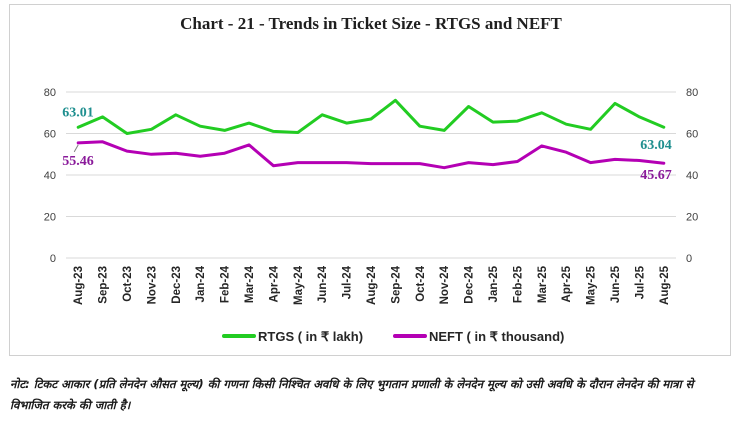  I want to click on x-tick-label: Apr-24, so click(274, 283).